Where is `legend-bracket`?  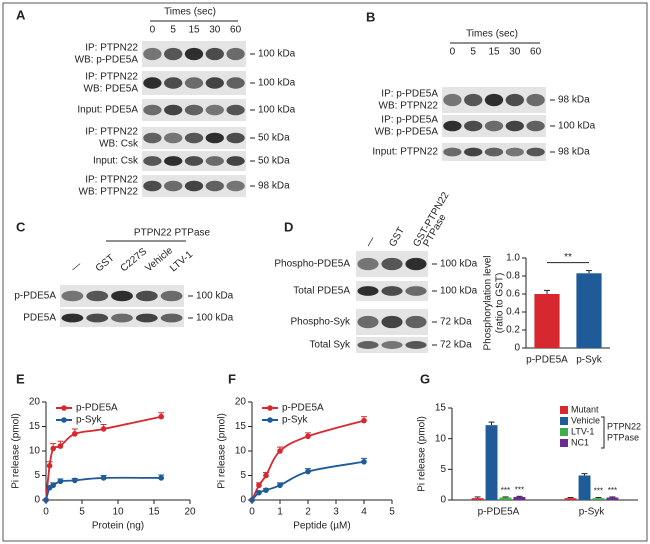 legend-bracket is located at coordinates (603, 432).